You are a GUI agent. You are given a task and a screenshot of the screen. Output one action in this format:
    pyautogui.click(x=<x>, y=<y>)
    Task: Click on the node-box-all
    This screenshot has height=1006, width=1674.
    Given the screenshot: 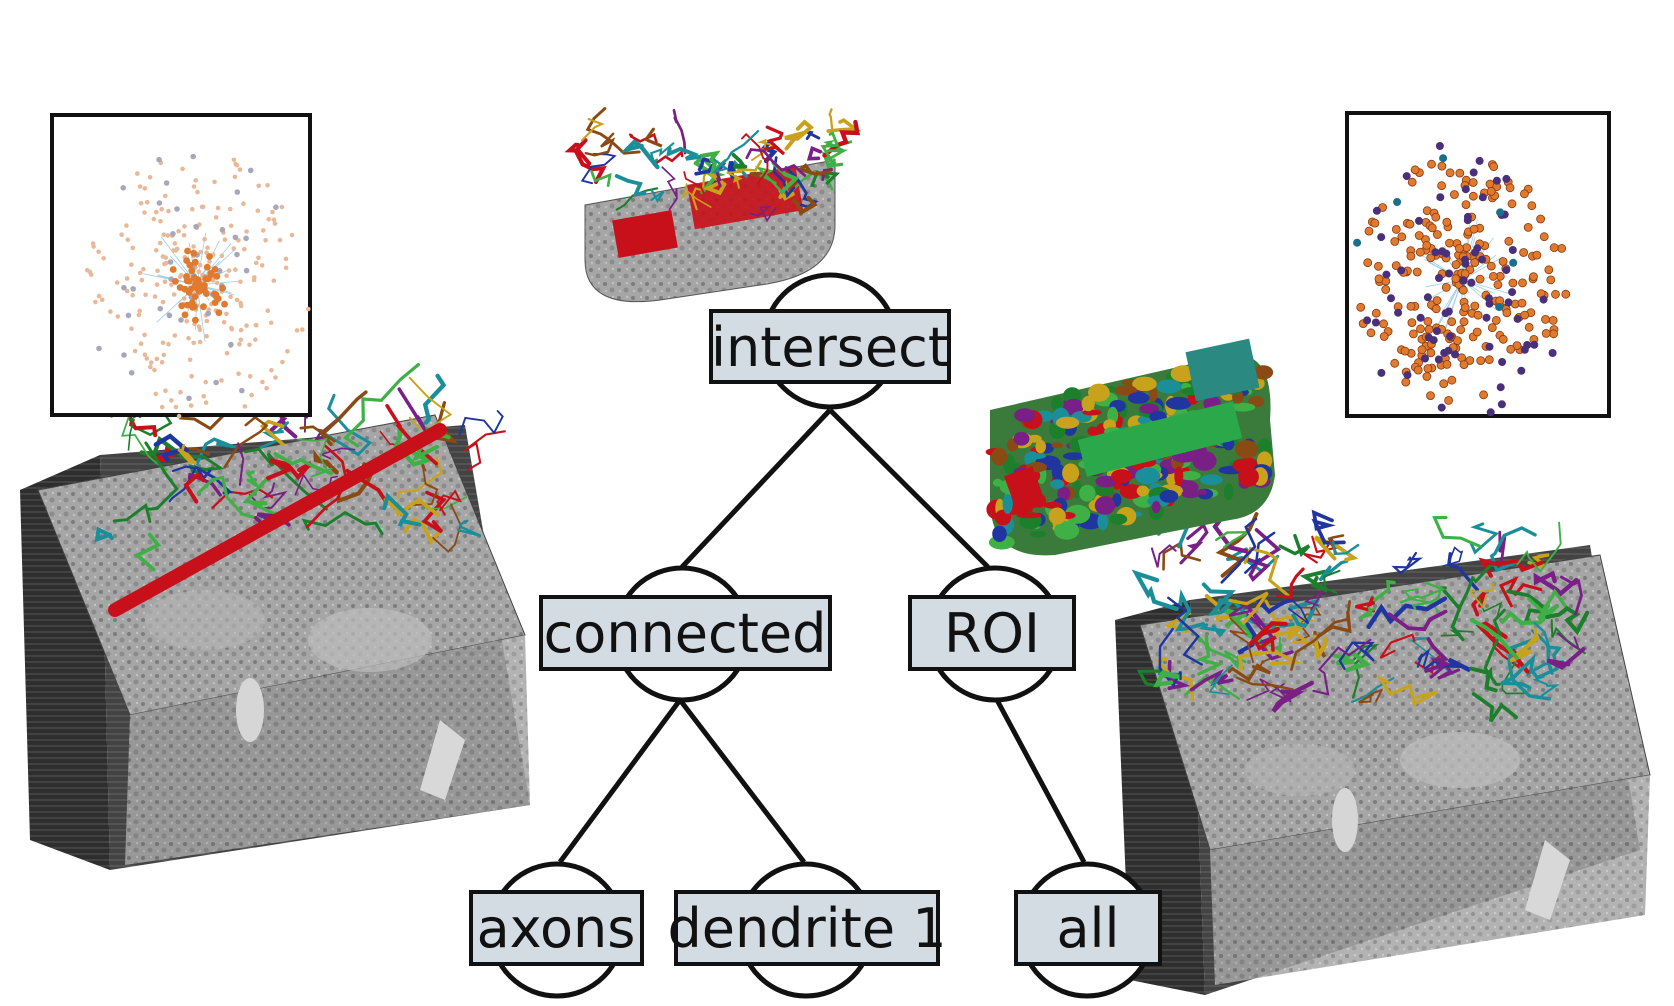 What is the action you would take?
    pyautogui.click(x=1088, y=928)
    